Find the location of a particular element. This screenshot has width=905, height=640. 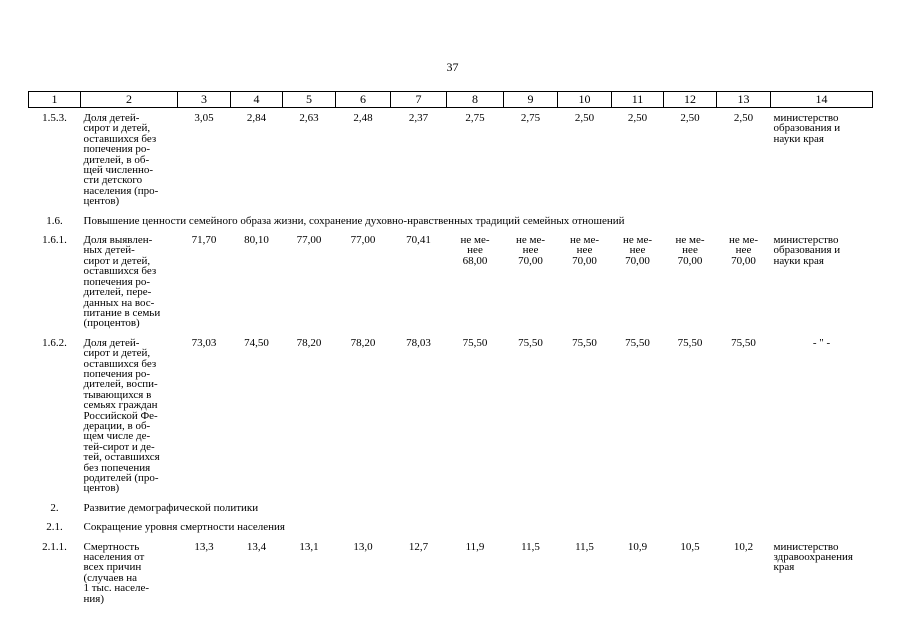

header-cell: 2 is located at coordinates (129, 99).